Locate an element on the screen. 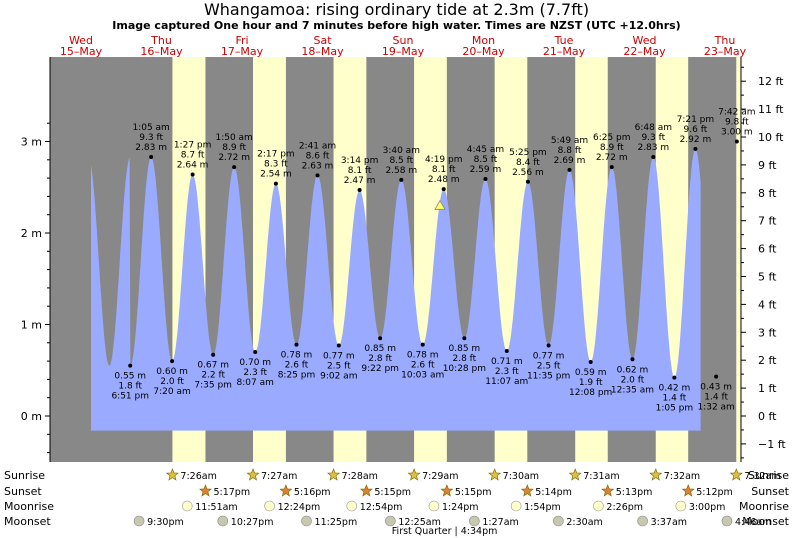  right-tick-label: 6 ft is located at coordinates (767, 249).